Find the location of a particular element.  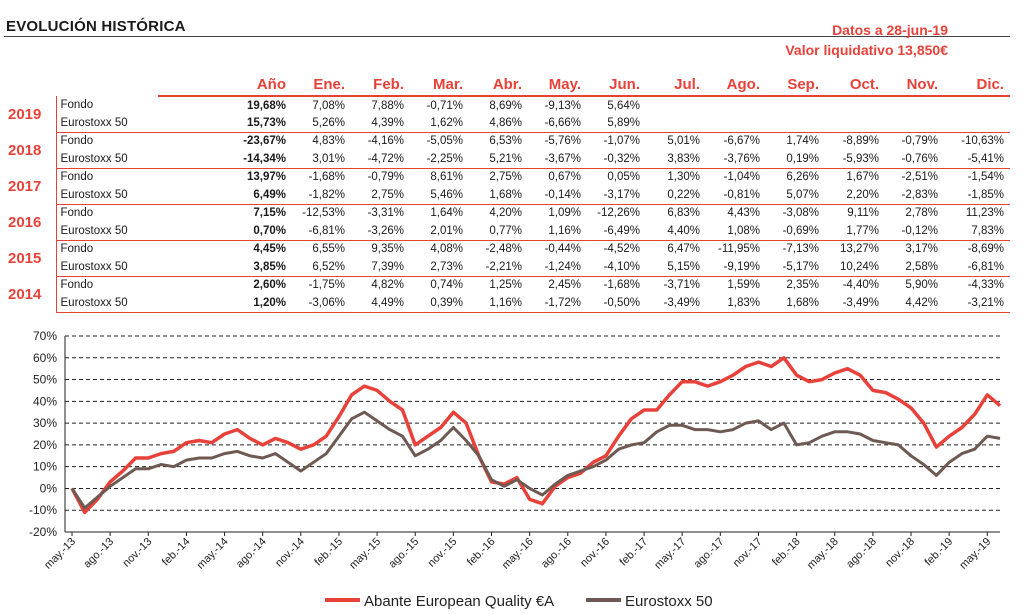

monthly-return: 1,68% is located at coordinates (795, 303).